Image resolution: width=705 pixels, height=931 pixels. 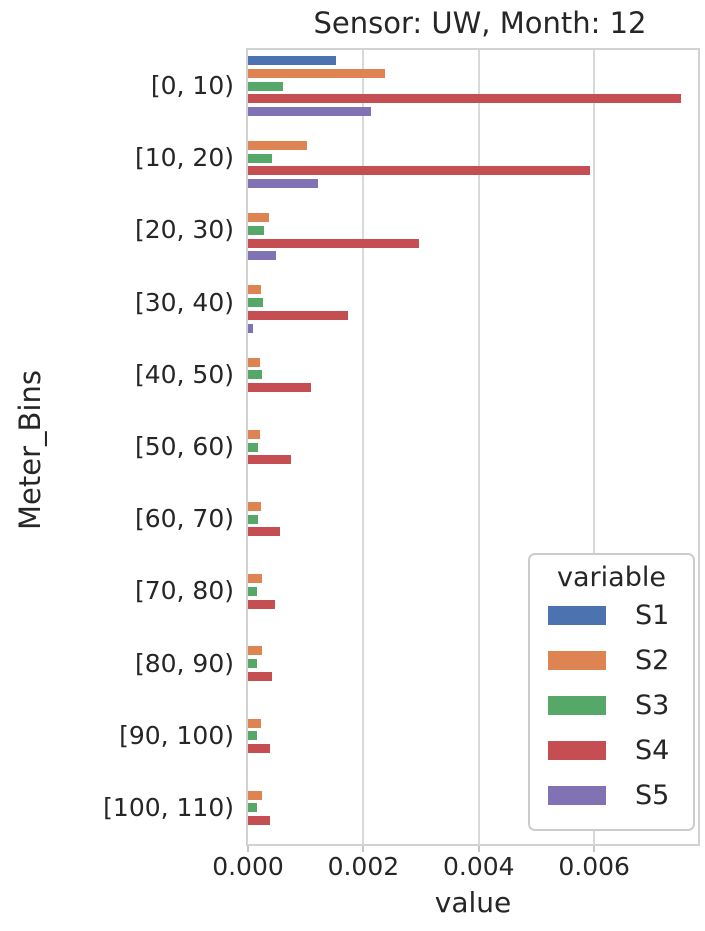 I want to click on legend-entries: S1 S2 S3 S4 S5, so click(x=611, y=705).